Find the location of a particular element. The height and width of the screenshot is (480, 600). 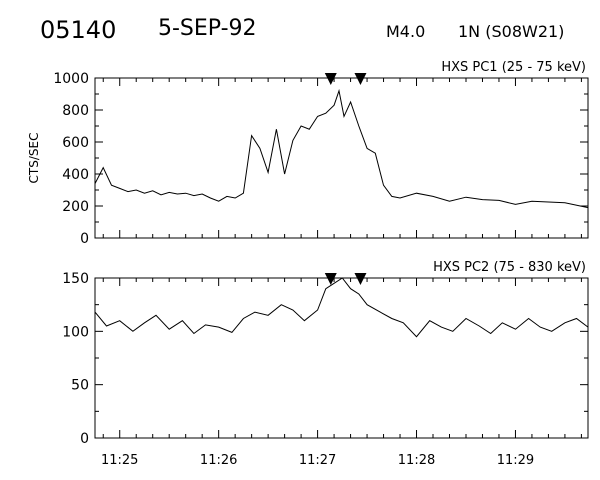

x-tick-label: 11:27 is located at coordinates (317, 460).